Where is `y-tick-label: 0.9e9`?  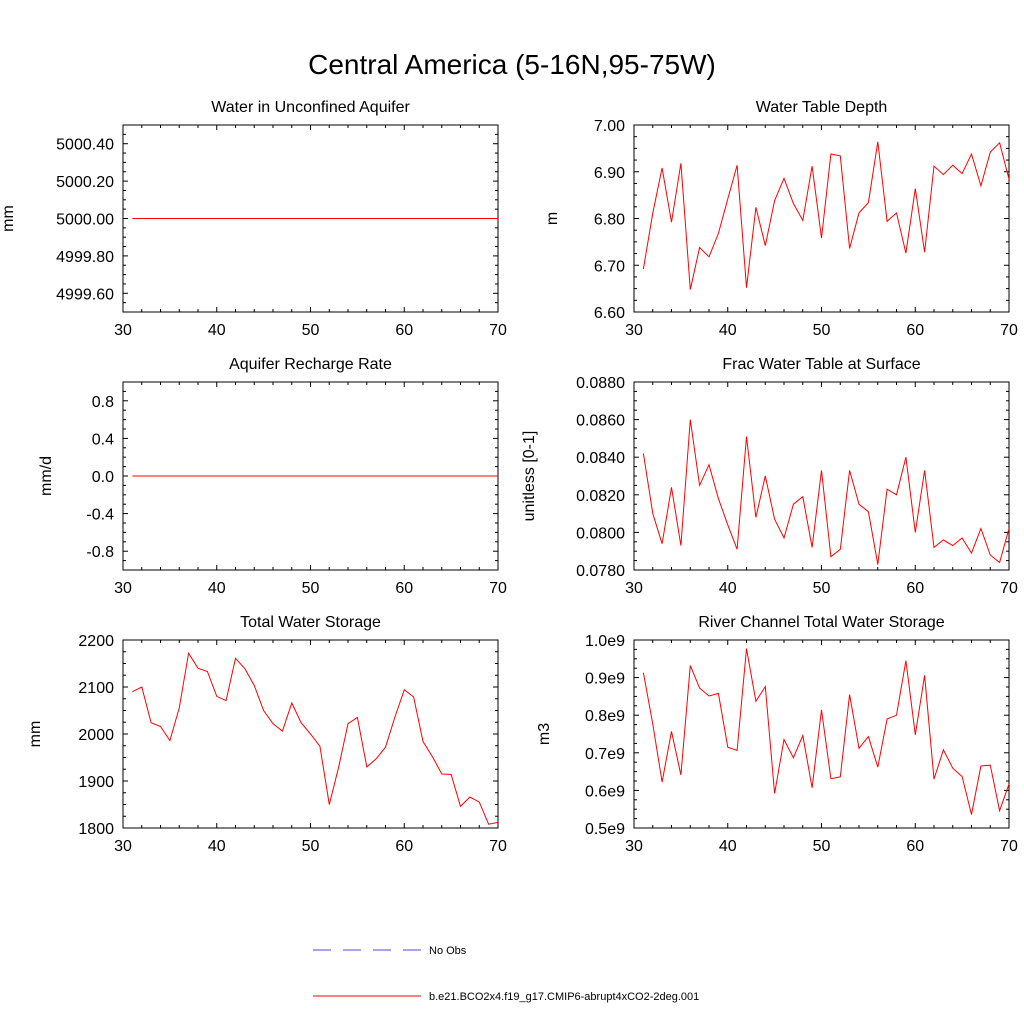 y-tick-label: 0.9e9 is located at coordinates (605, 679).